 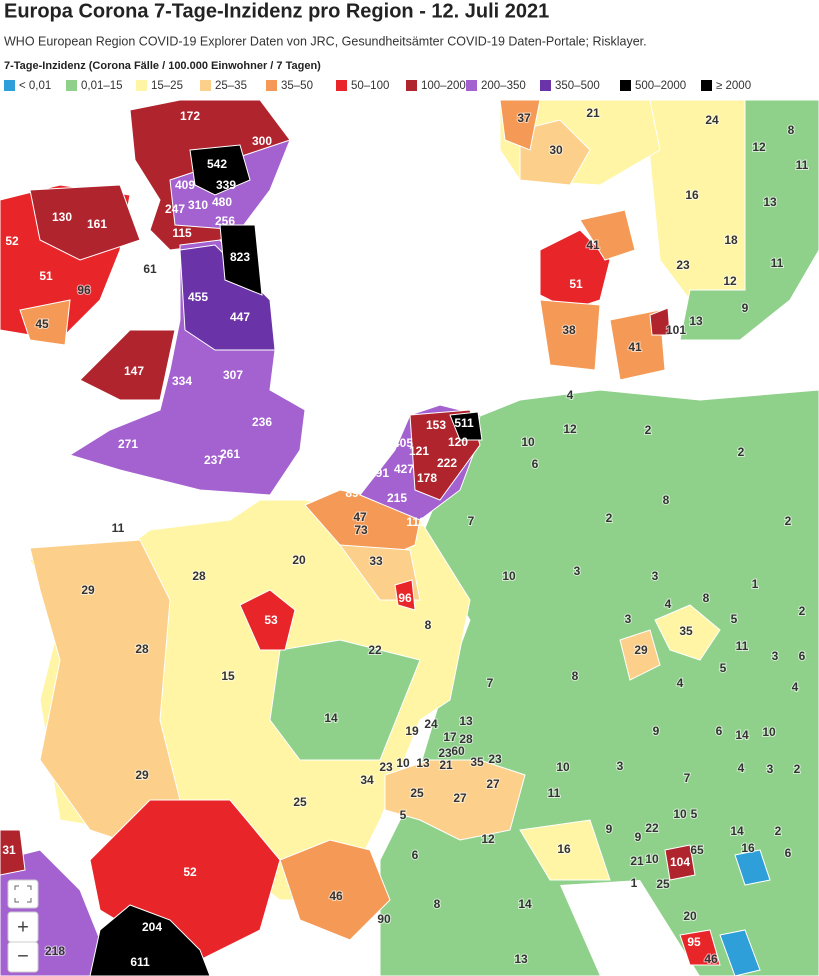 What do you see at coordinates (182, 233) in the screenshot?
I see `region-label: 115` at bounding box center [182, 233].